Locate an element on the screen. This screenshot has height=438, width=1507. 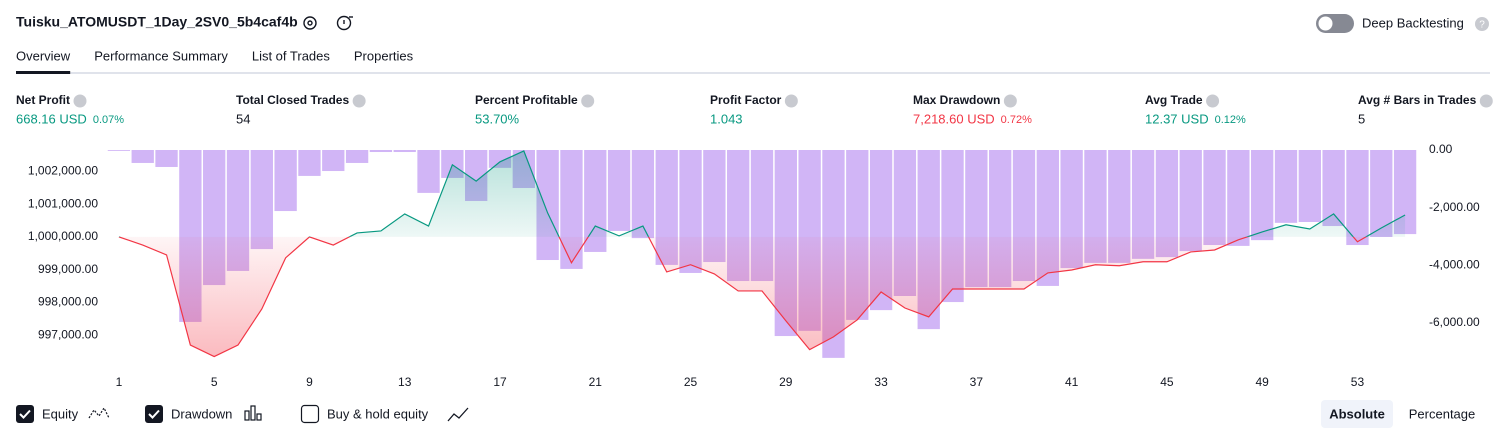
y-tick-label: 1,002,000.00 is located at coordinates (63, 170).